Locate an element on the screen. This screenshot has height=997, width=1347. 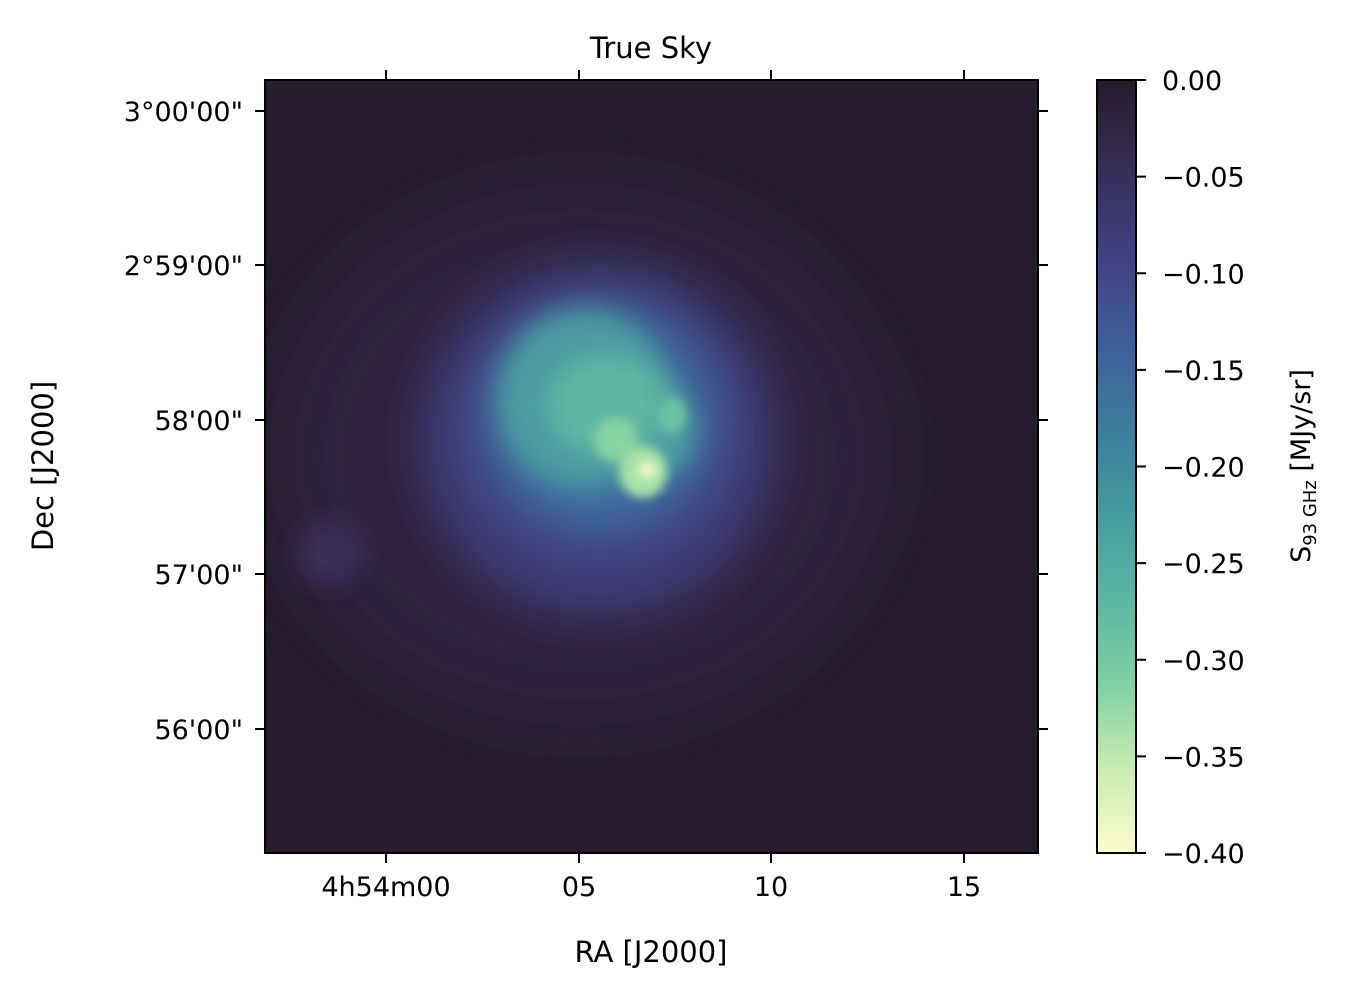
colorbar-tick-label: −0.20 is located at coordinates (1203, 468).